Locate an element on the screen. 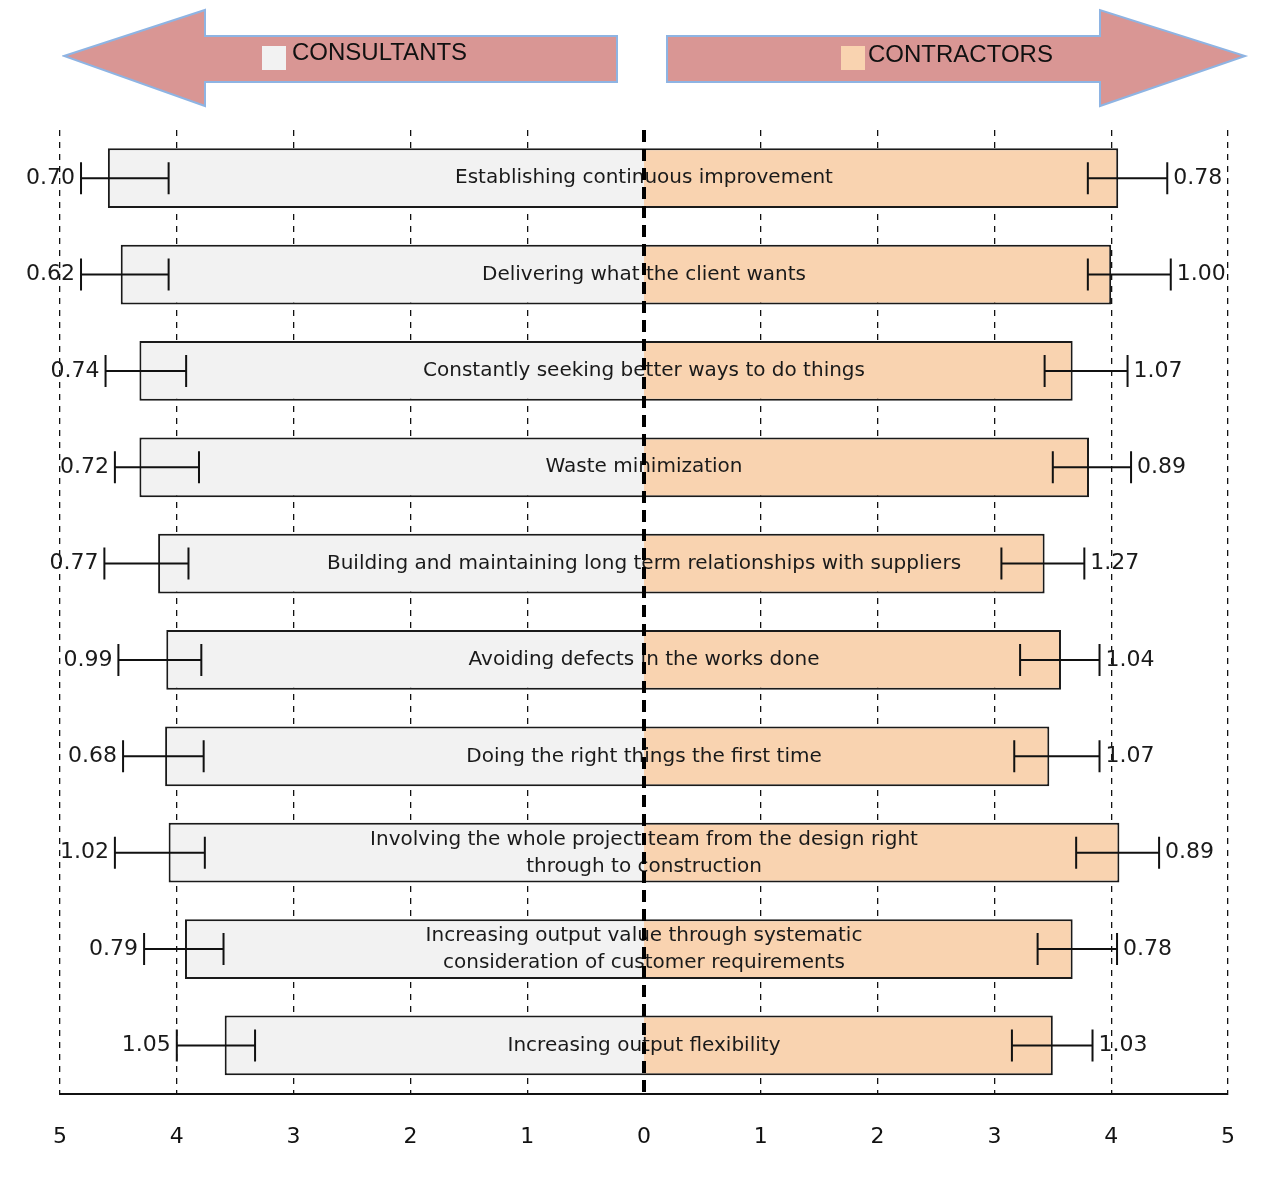 This screenshot has height=1192, width=1265. y-tick-label: Building and maintaining long term relationships with suppliers is located at coordinates (644, 561).